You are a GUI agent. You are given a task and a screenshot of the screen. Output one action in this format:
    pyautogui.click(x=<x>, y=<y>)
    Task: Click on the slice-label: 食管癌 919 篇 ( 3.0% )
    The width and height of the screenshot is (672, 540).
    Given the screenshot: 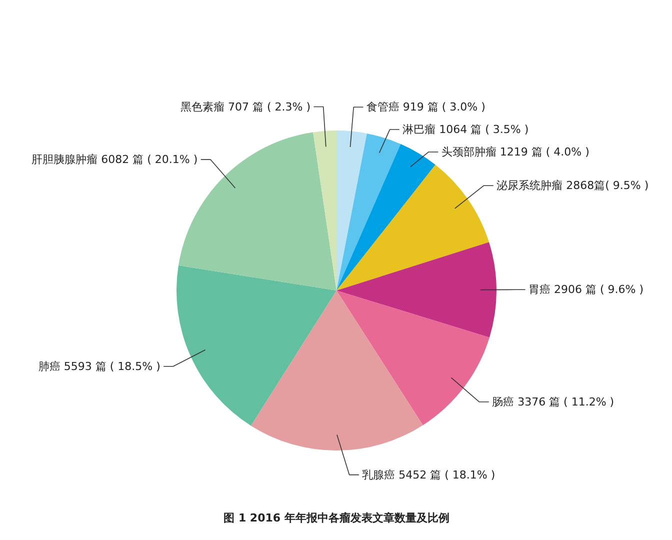 What is the action you would take?
    pyautogui.click(x=426, y=107)
    